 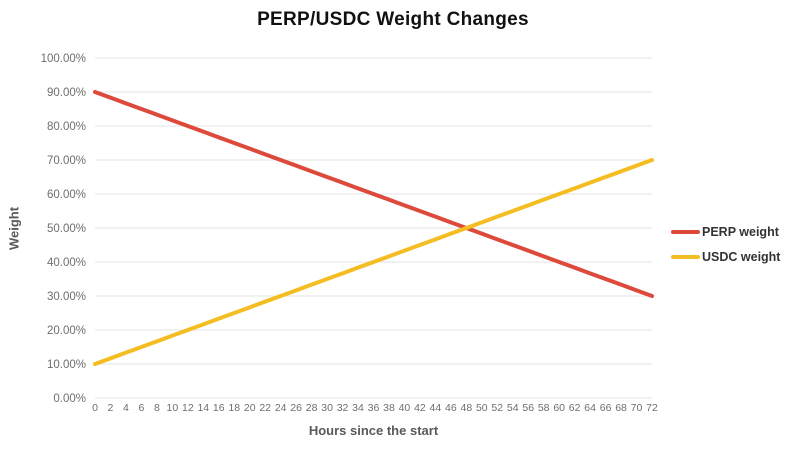 What do you see at coordinates (66, 331) in the screenshot?
I see `y-tick-label: 20.00%` at bounding box center [66, 331].